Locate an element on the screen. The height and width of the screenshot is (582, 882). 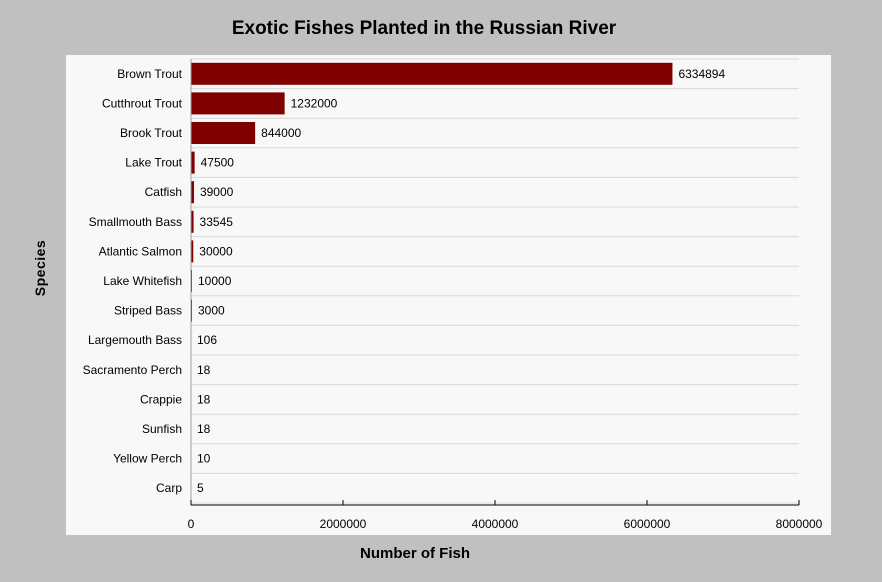
category-label: Brown Trout is located at coordinates (149, 74).